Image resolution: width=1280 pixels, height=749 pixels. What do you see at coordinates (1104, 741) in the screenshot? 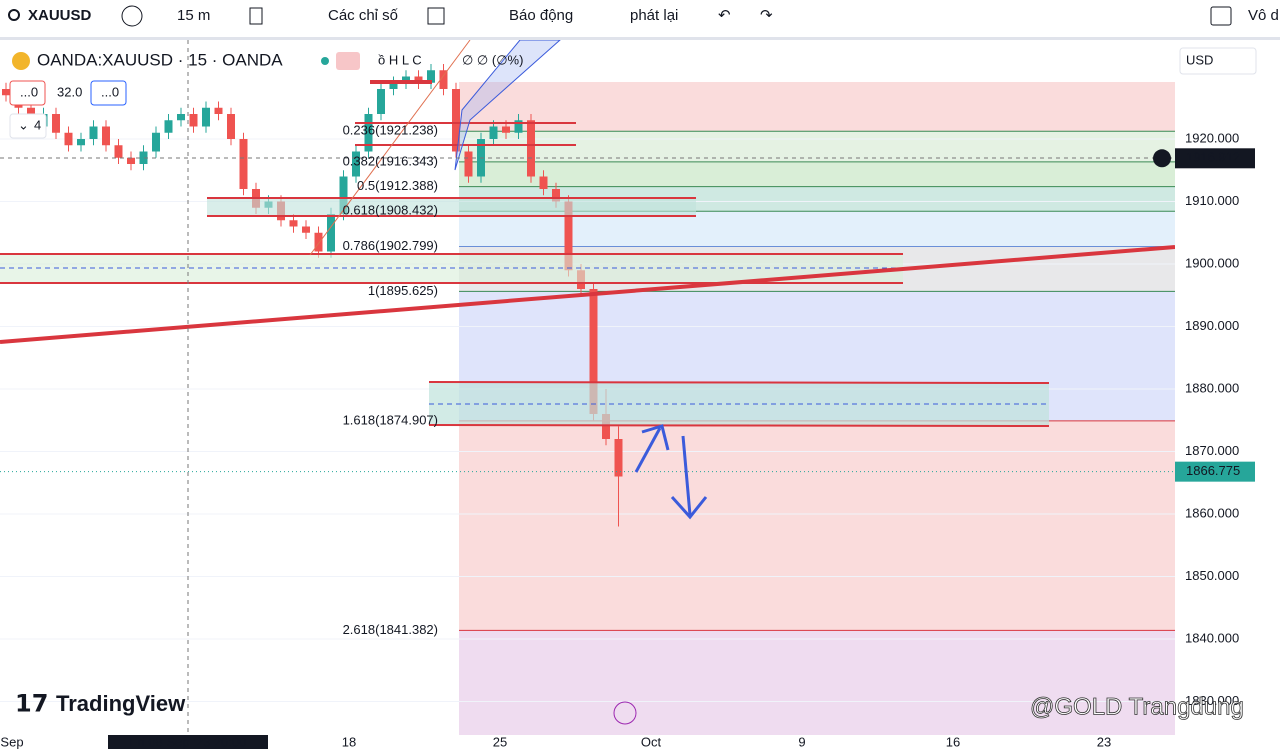
I see `x-tick-label: 23` at bounding box center [1104, 741].